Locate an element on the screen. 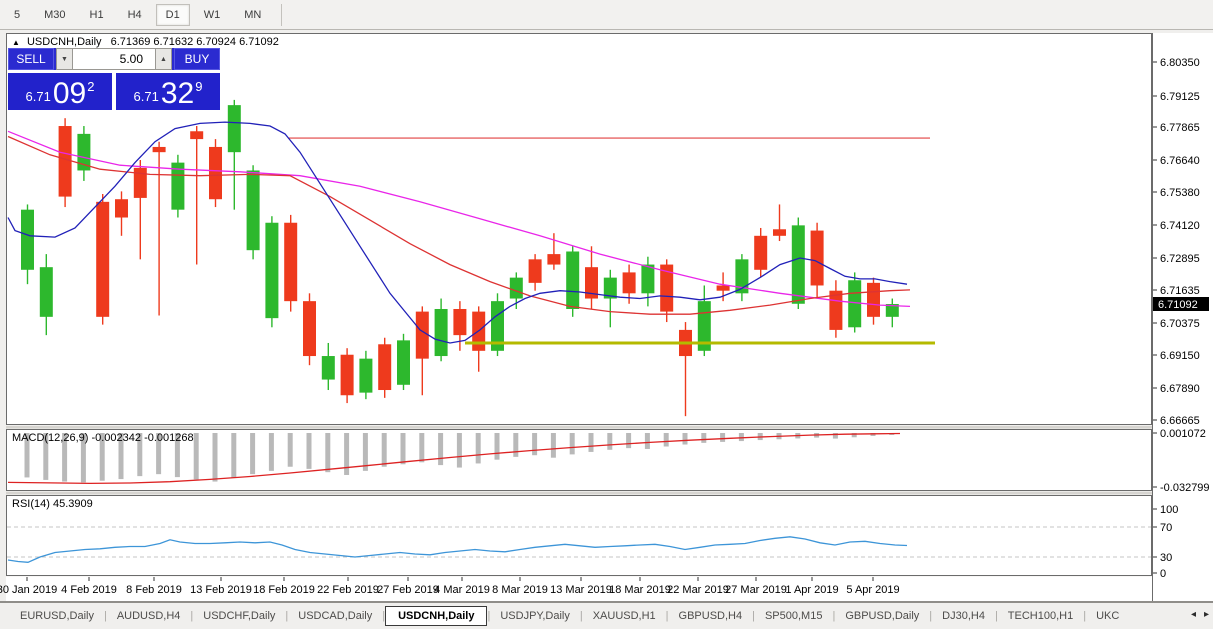 This screenshot has width=1213, height=629. chart-tab-dj30-h4: DJ30,H4 is located at coordinates (963, 616).